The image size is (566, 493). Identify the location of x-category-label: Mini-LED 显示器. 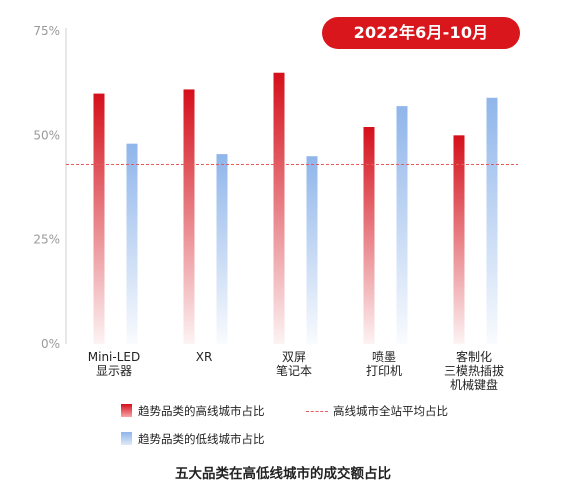
(114, 364).